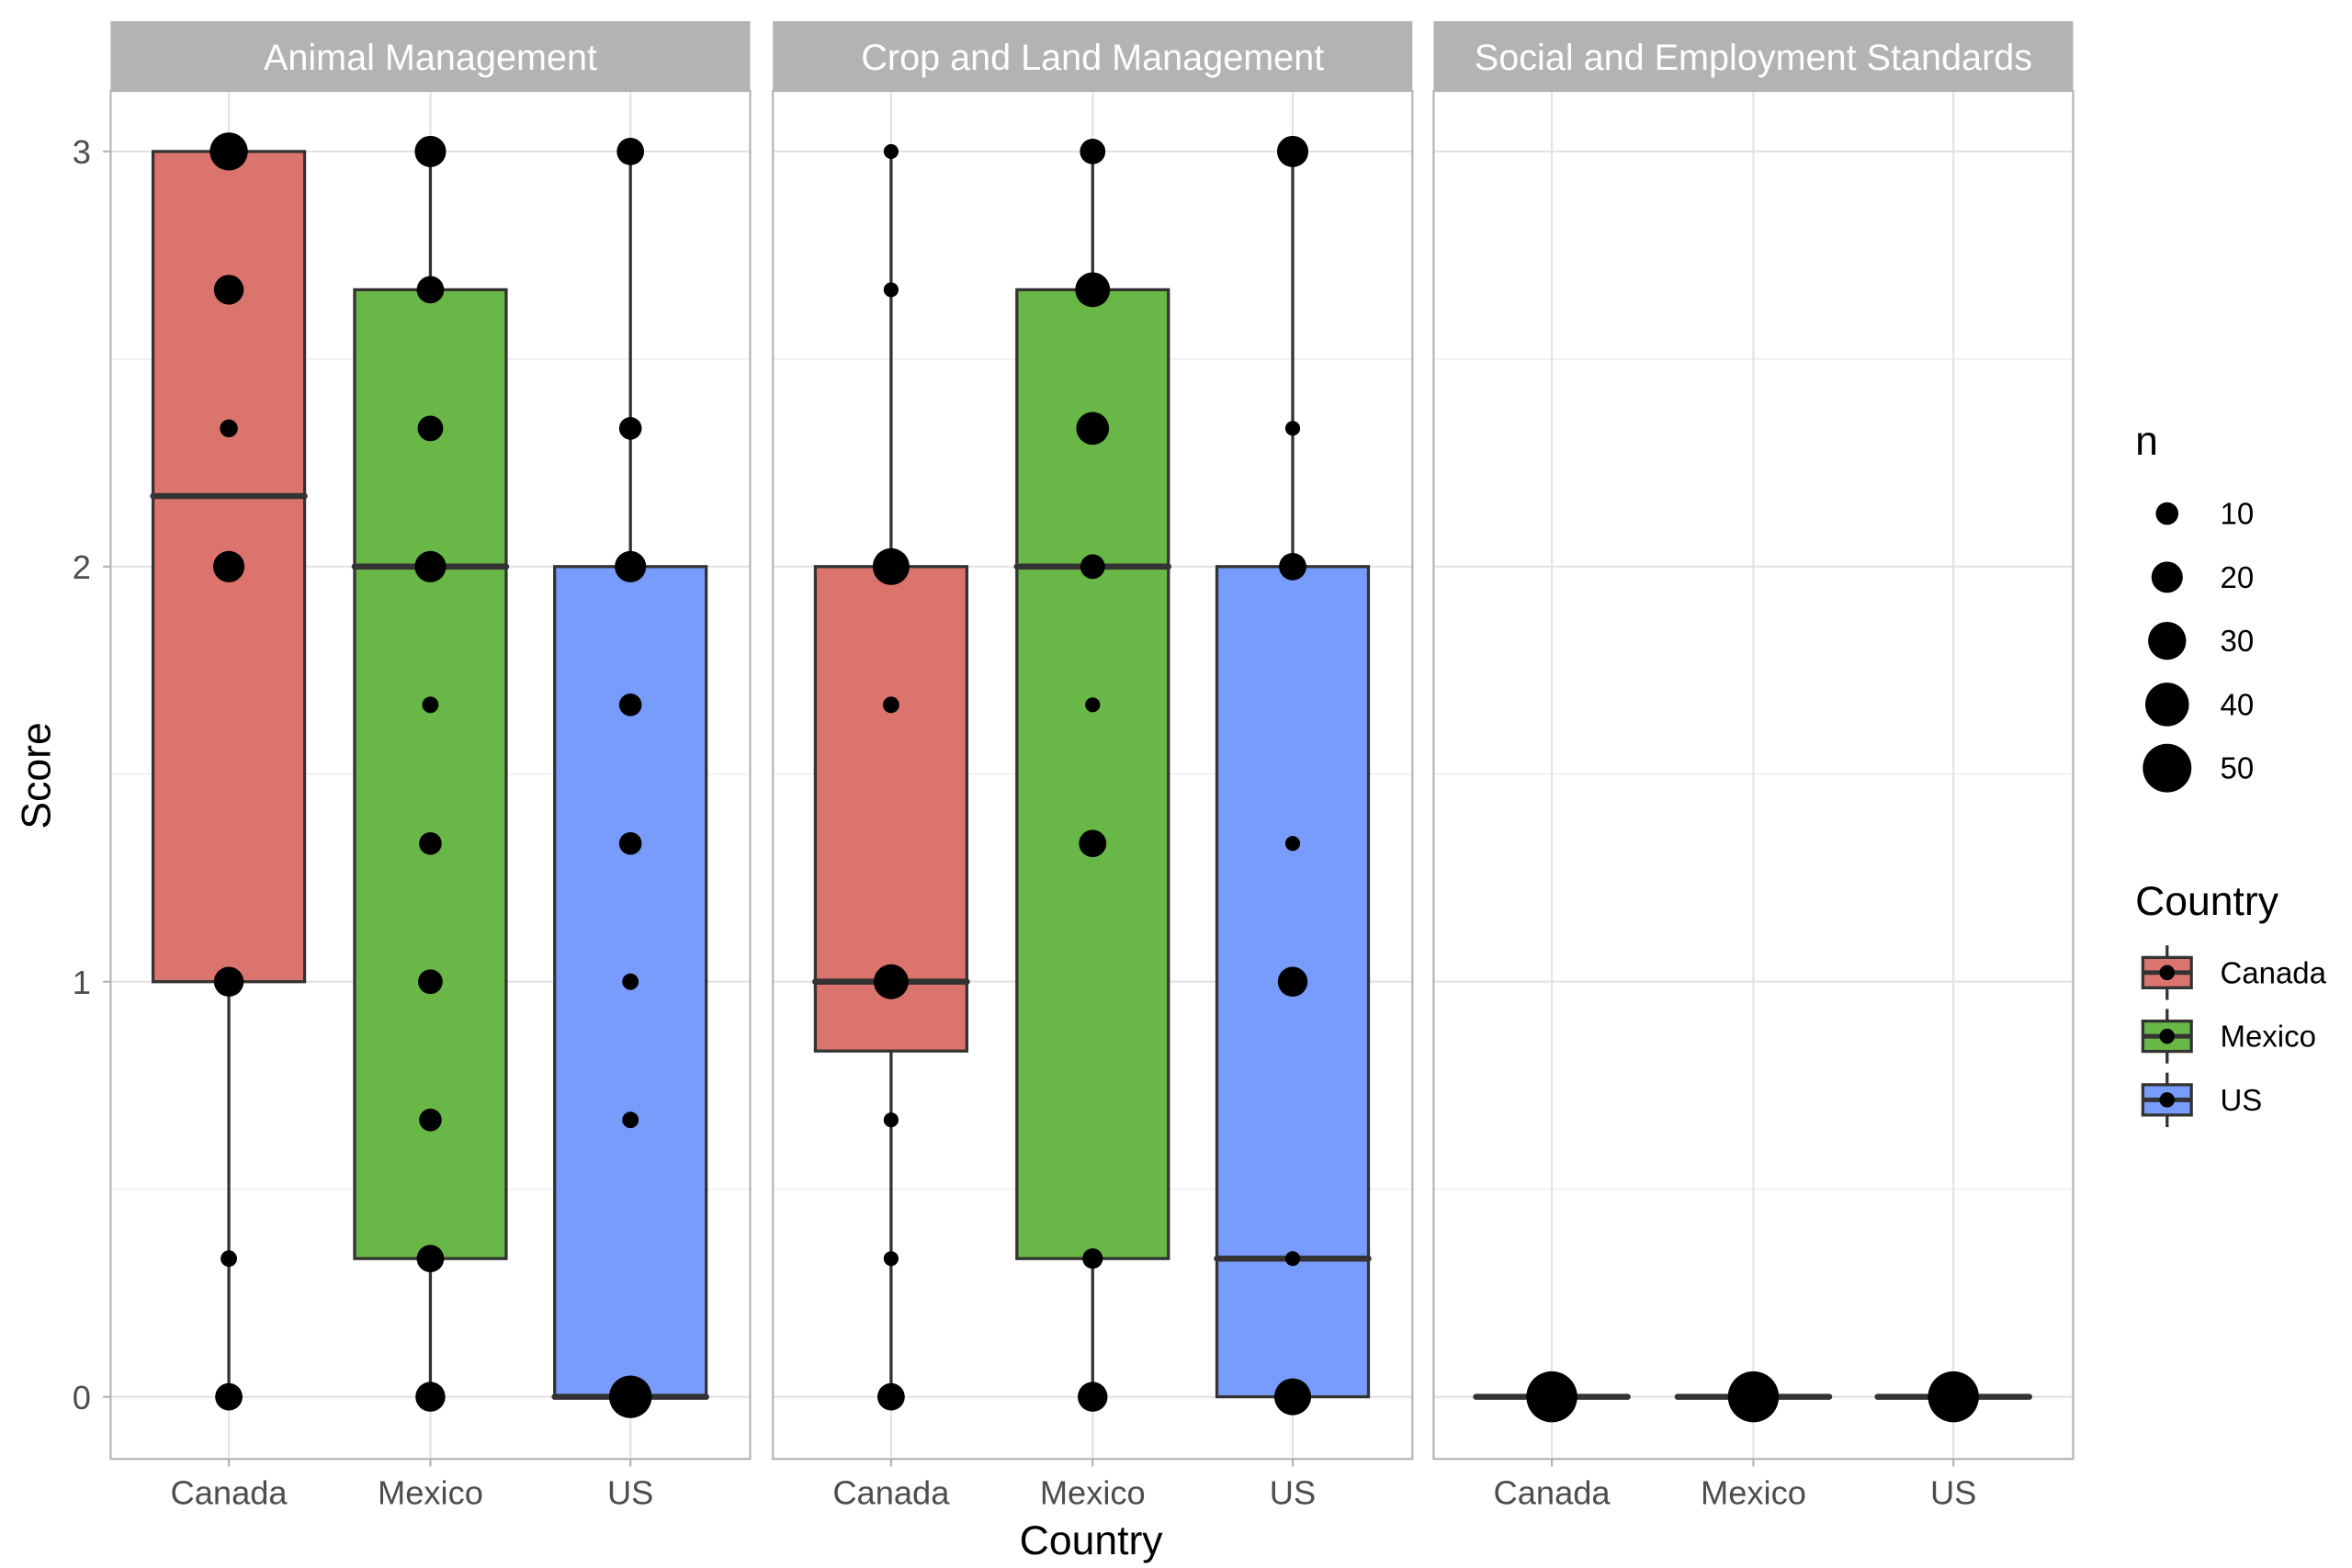  I want to click on legend-country-label: Canada, so click(2273, 972).